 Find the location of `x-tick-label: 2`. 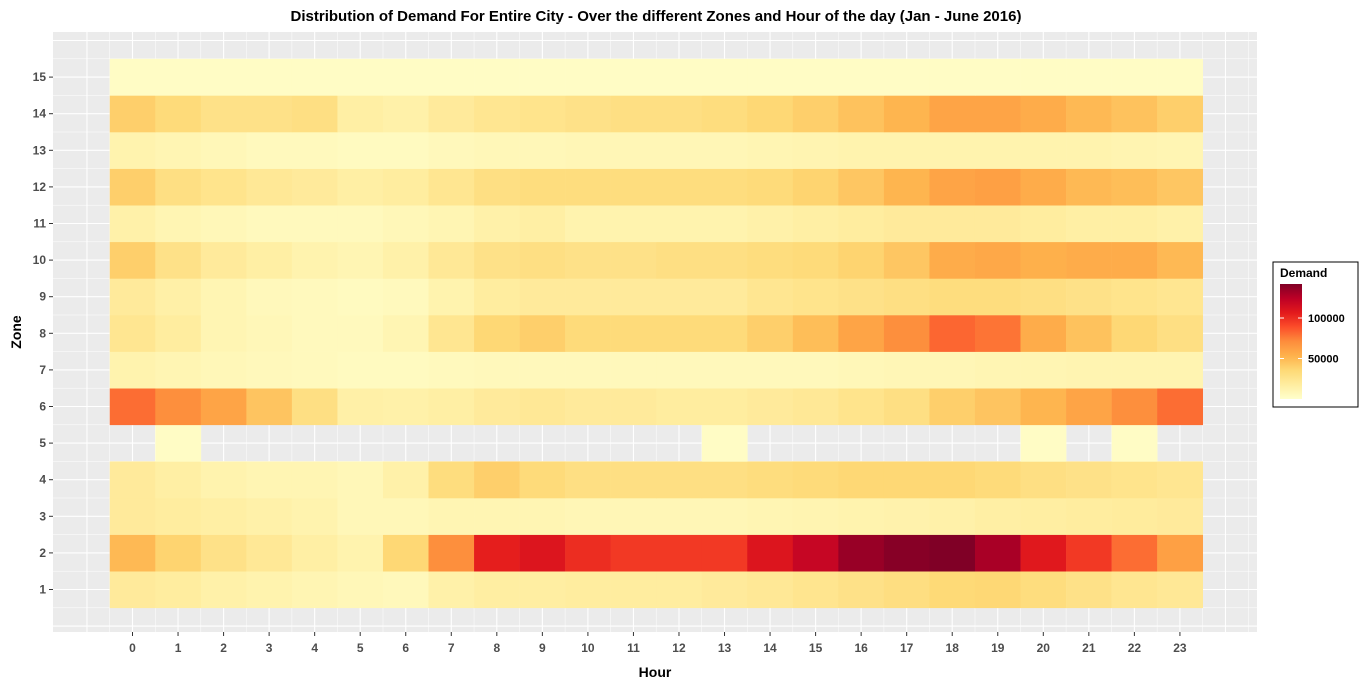

x-tick-label: 2 is located at coordinates (223, 648).